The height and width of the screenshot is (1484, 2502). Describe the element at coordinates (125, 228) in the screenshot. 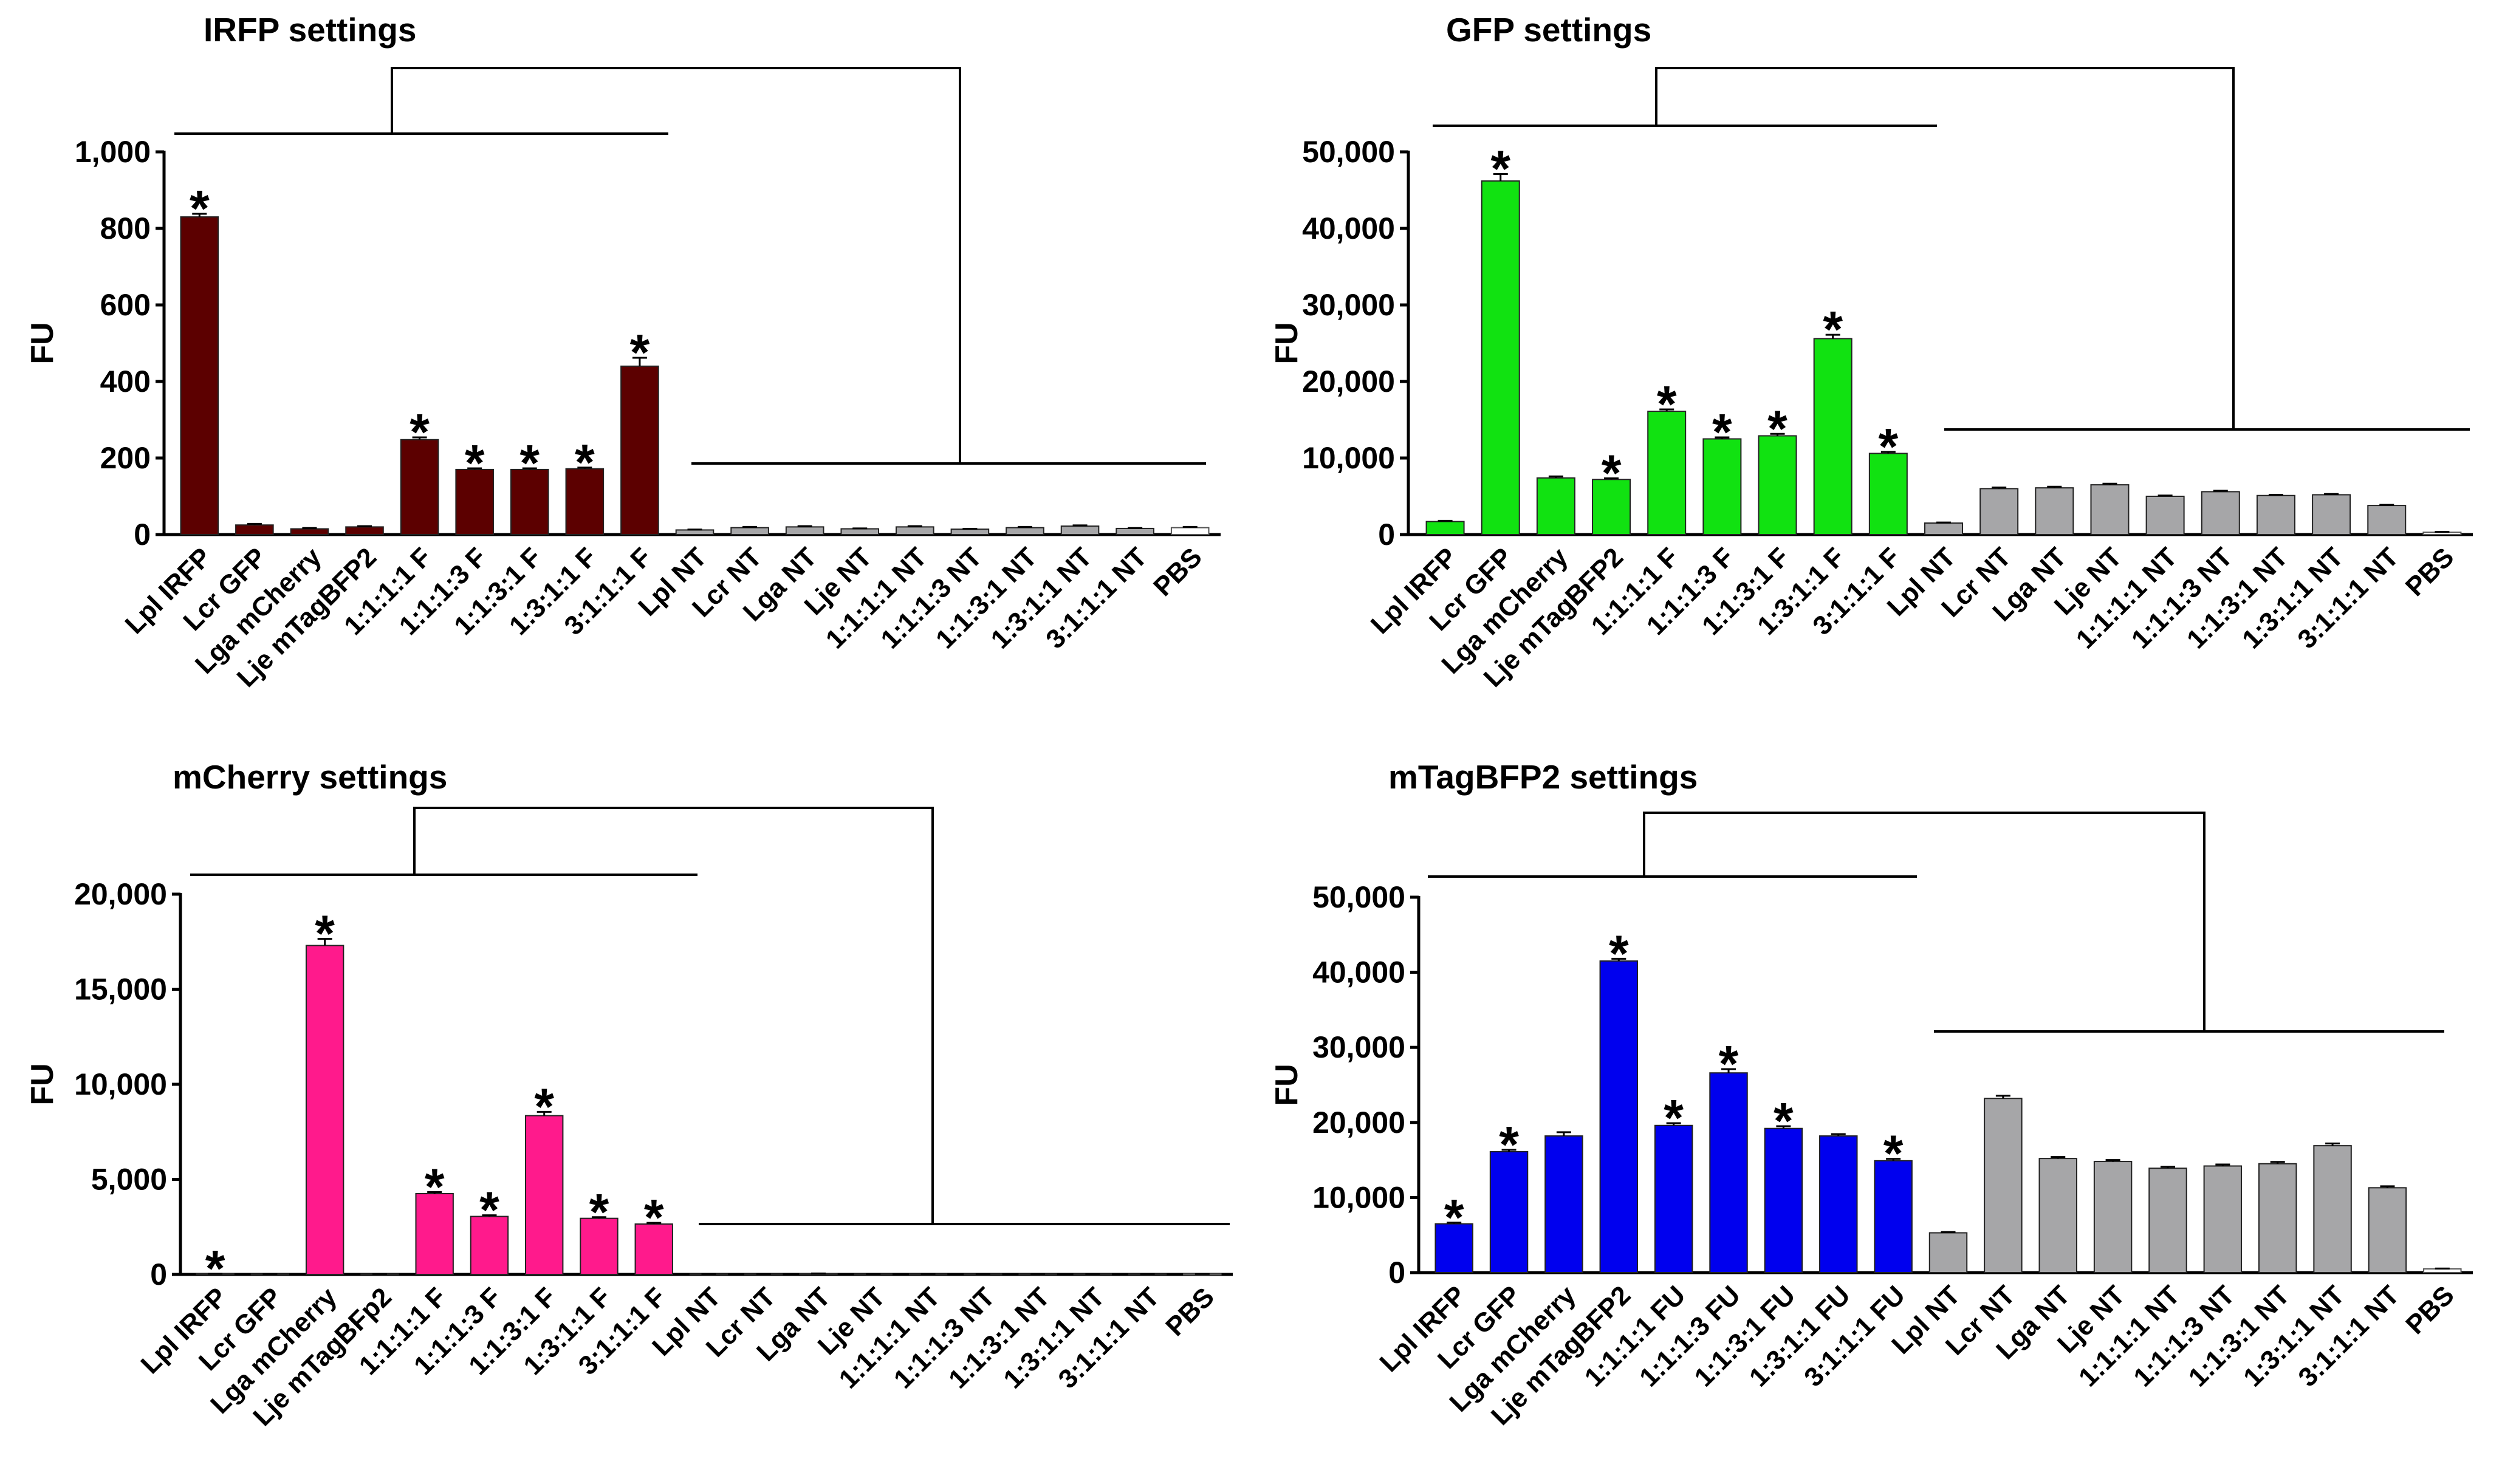

I see `y-tick-label: 800` at that location.